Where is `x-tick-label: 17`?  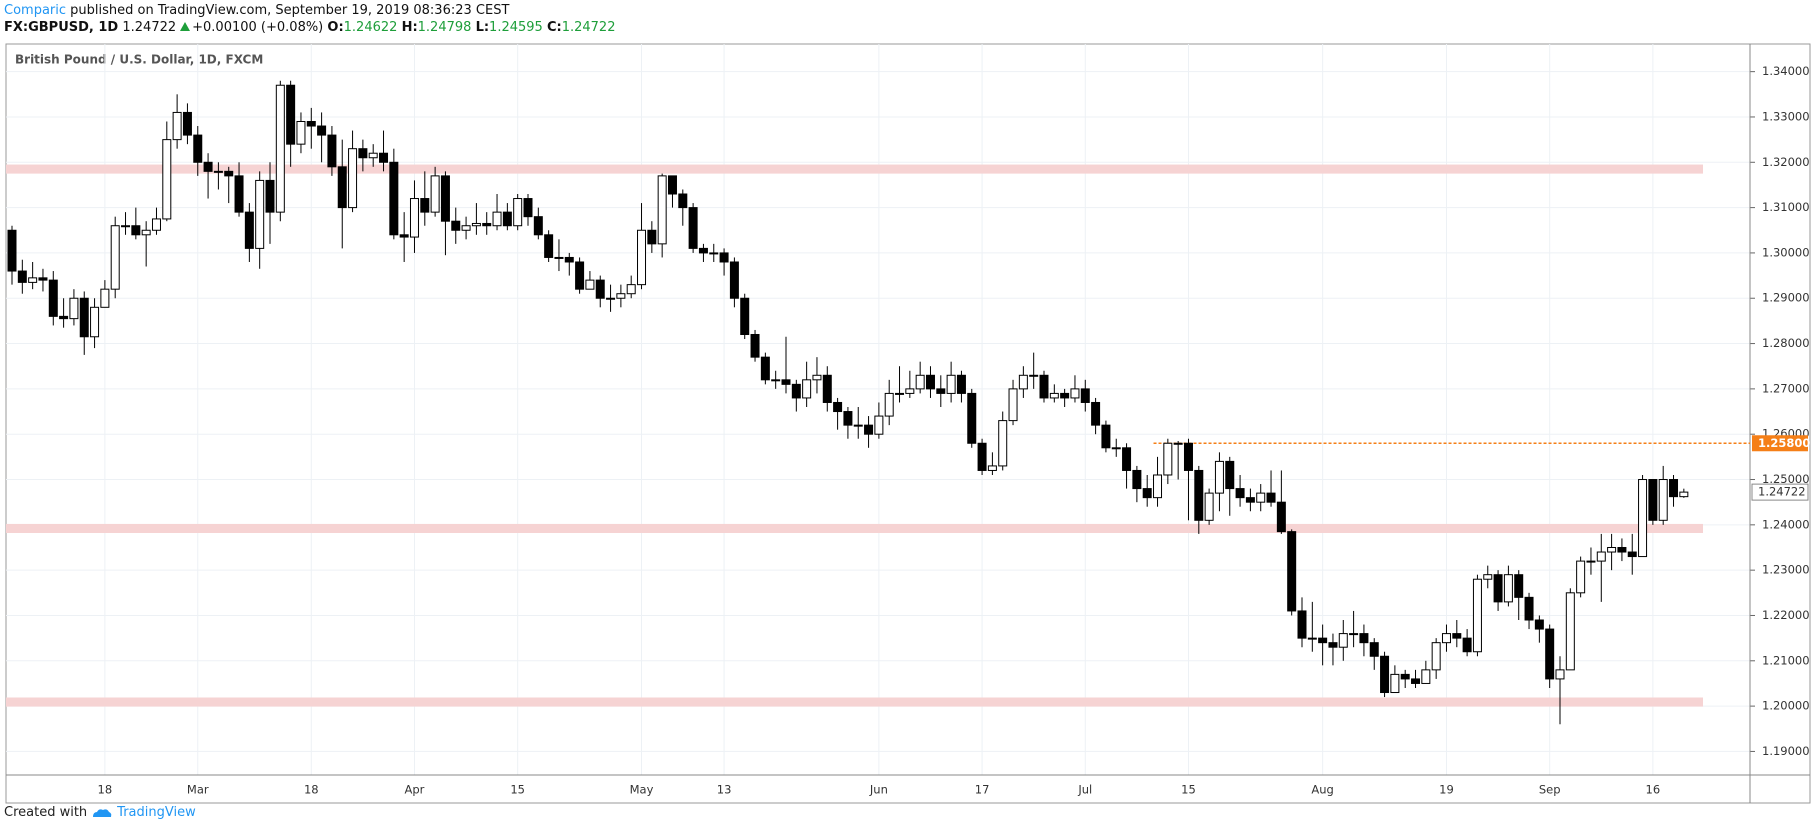 x-tick-label: 17 is located at coordinates (982, 790).